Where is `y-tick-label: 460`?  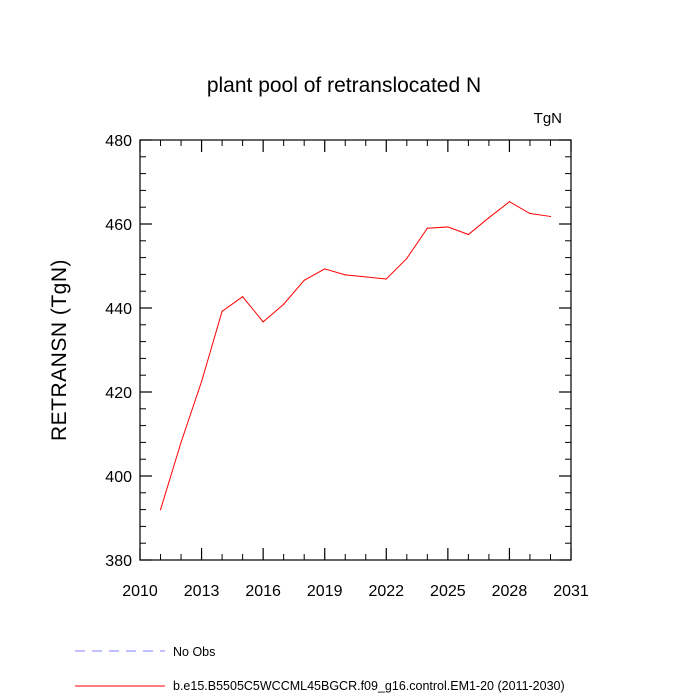 y-tick-label: 460 is located at coordinates (118, 225).